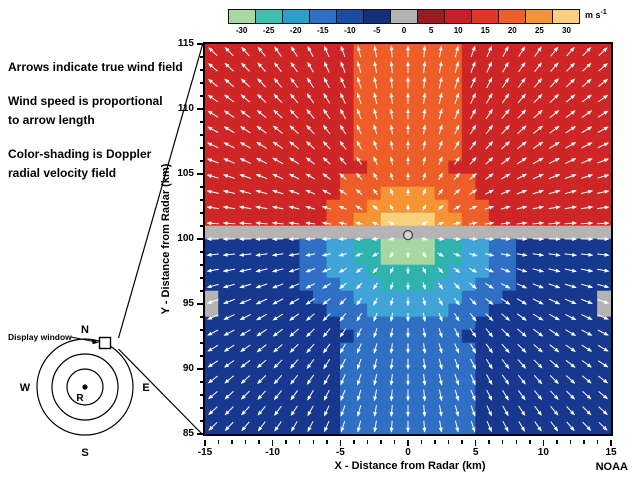 This screenshot has height=480, width=640. What do you see at coordinates (539, 30) in the screenshot?
I see `colorbar-tick-label: 25` at bounding box center [539, 30].